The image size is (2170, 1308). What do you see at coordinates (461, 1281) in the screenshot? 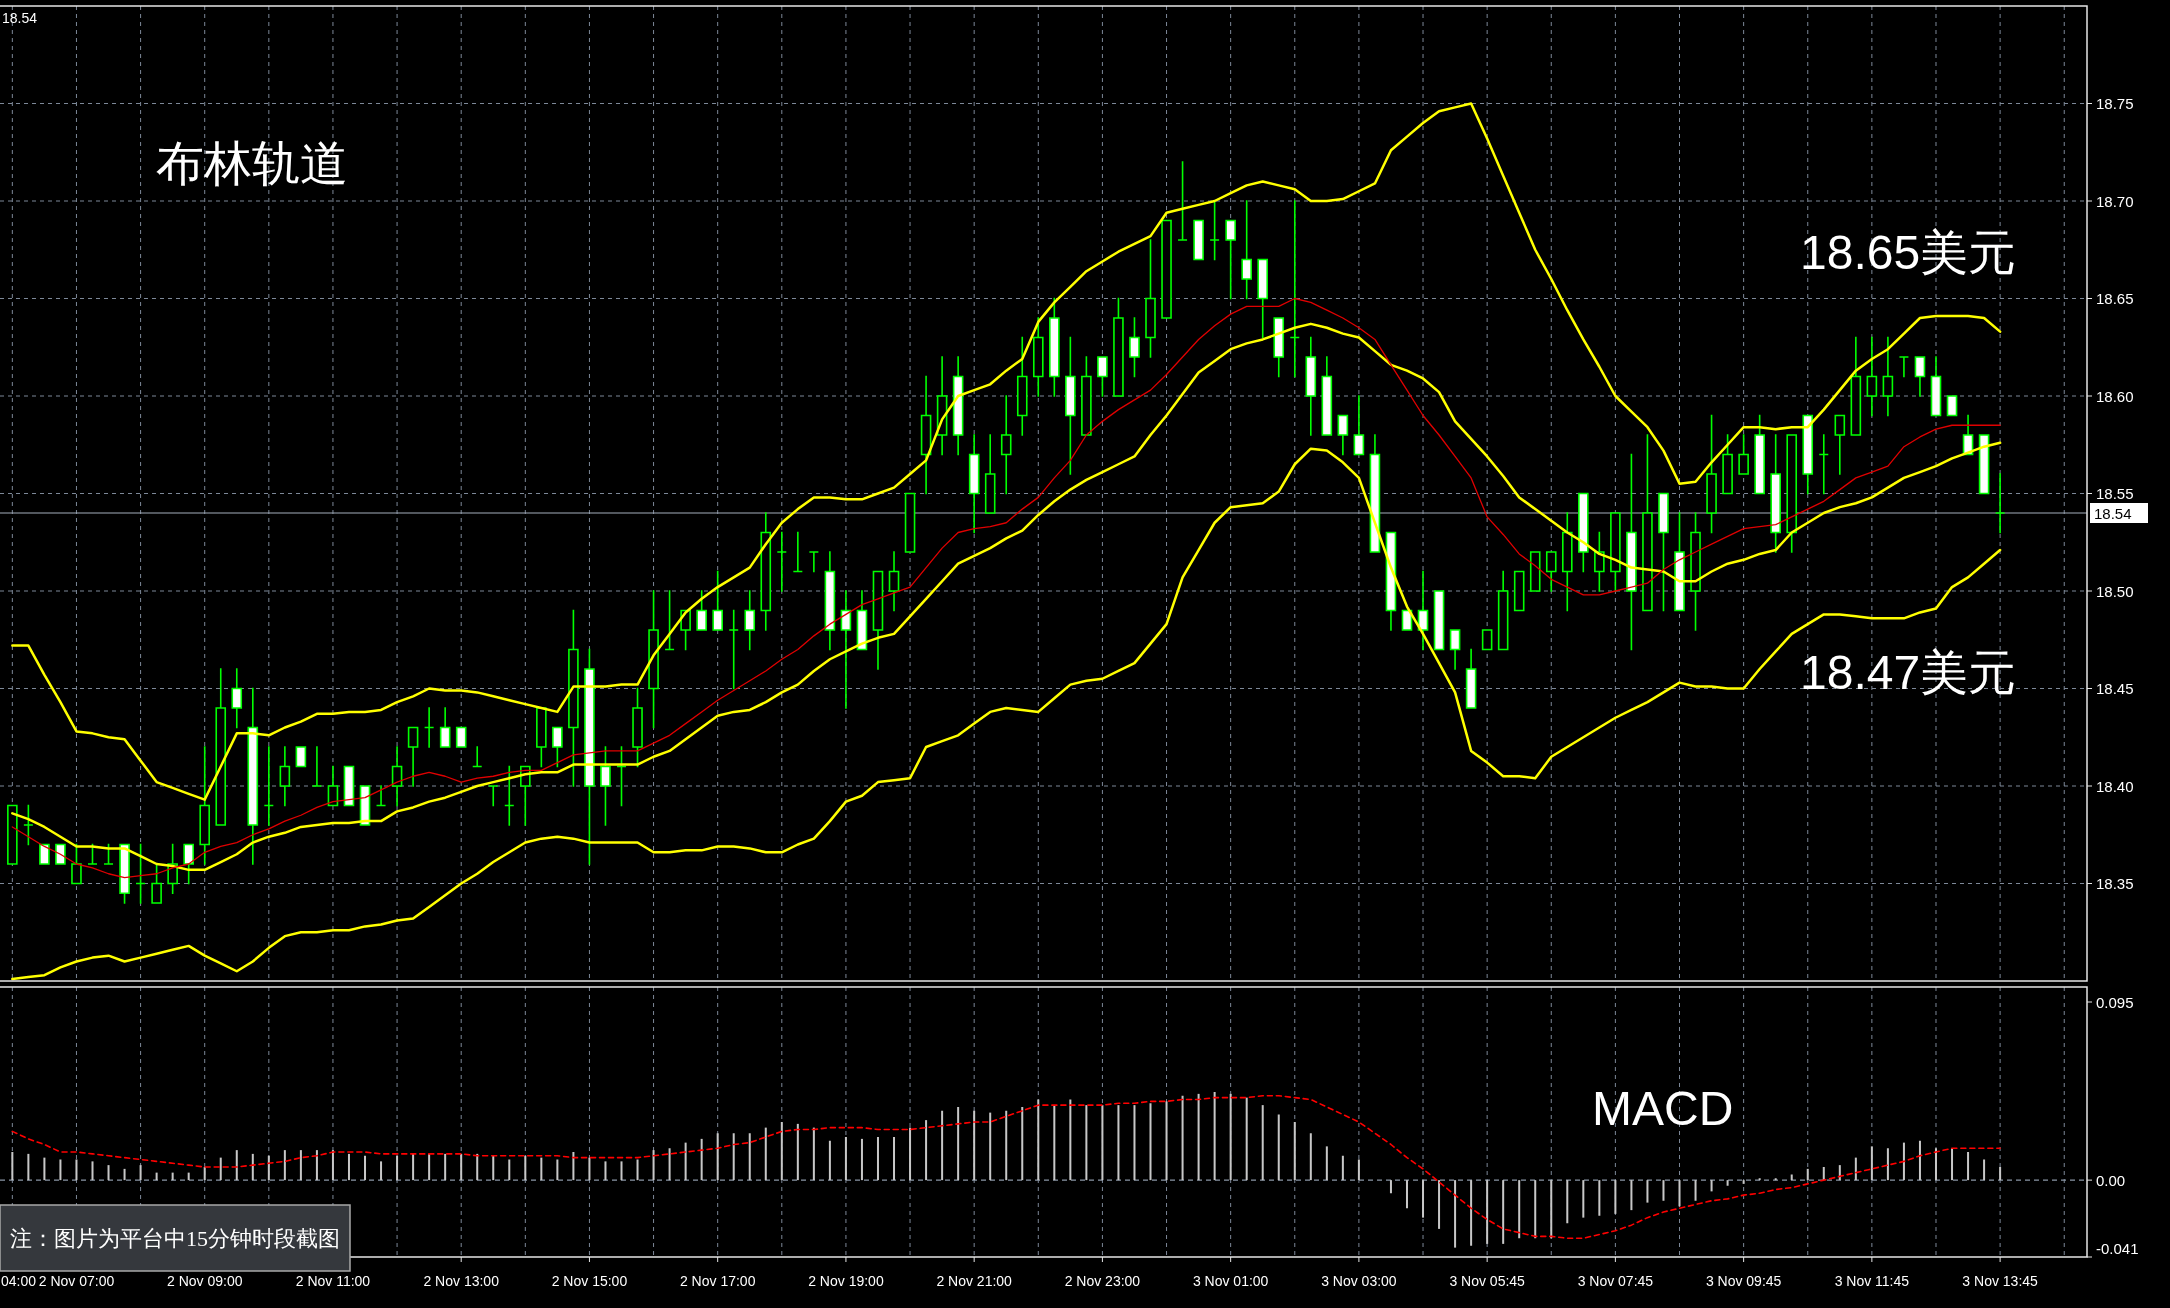
I see `x-tick-label: 2 Nov 13:00` at bounding box center [461, 1281].